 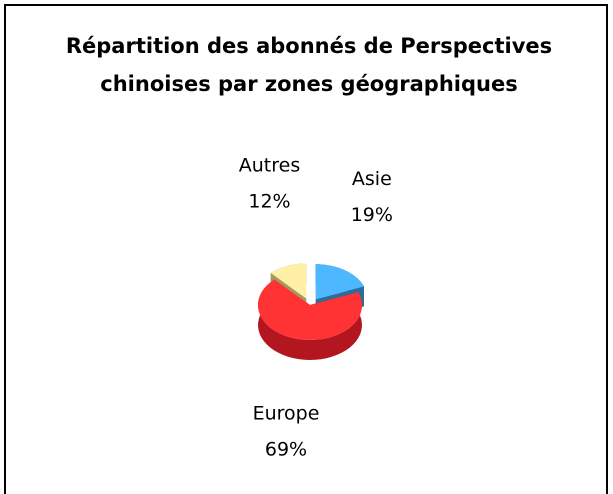 What do you see at coordinates (372, 179) in the screenshot?
I see `slice-label: Asie` at bounding box center [372, 179].